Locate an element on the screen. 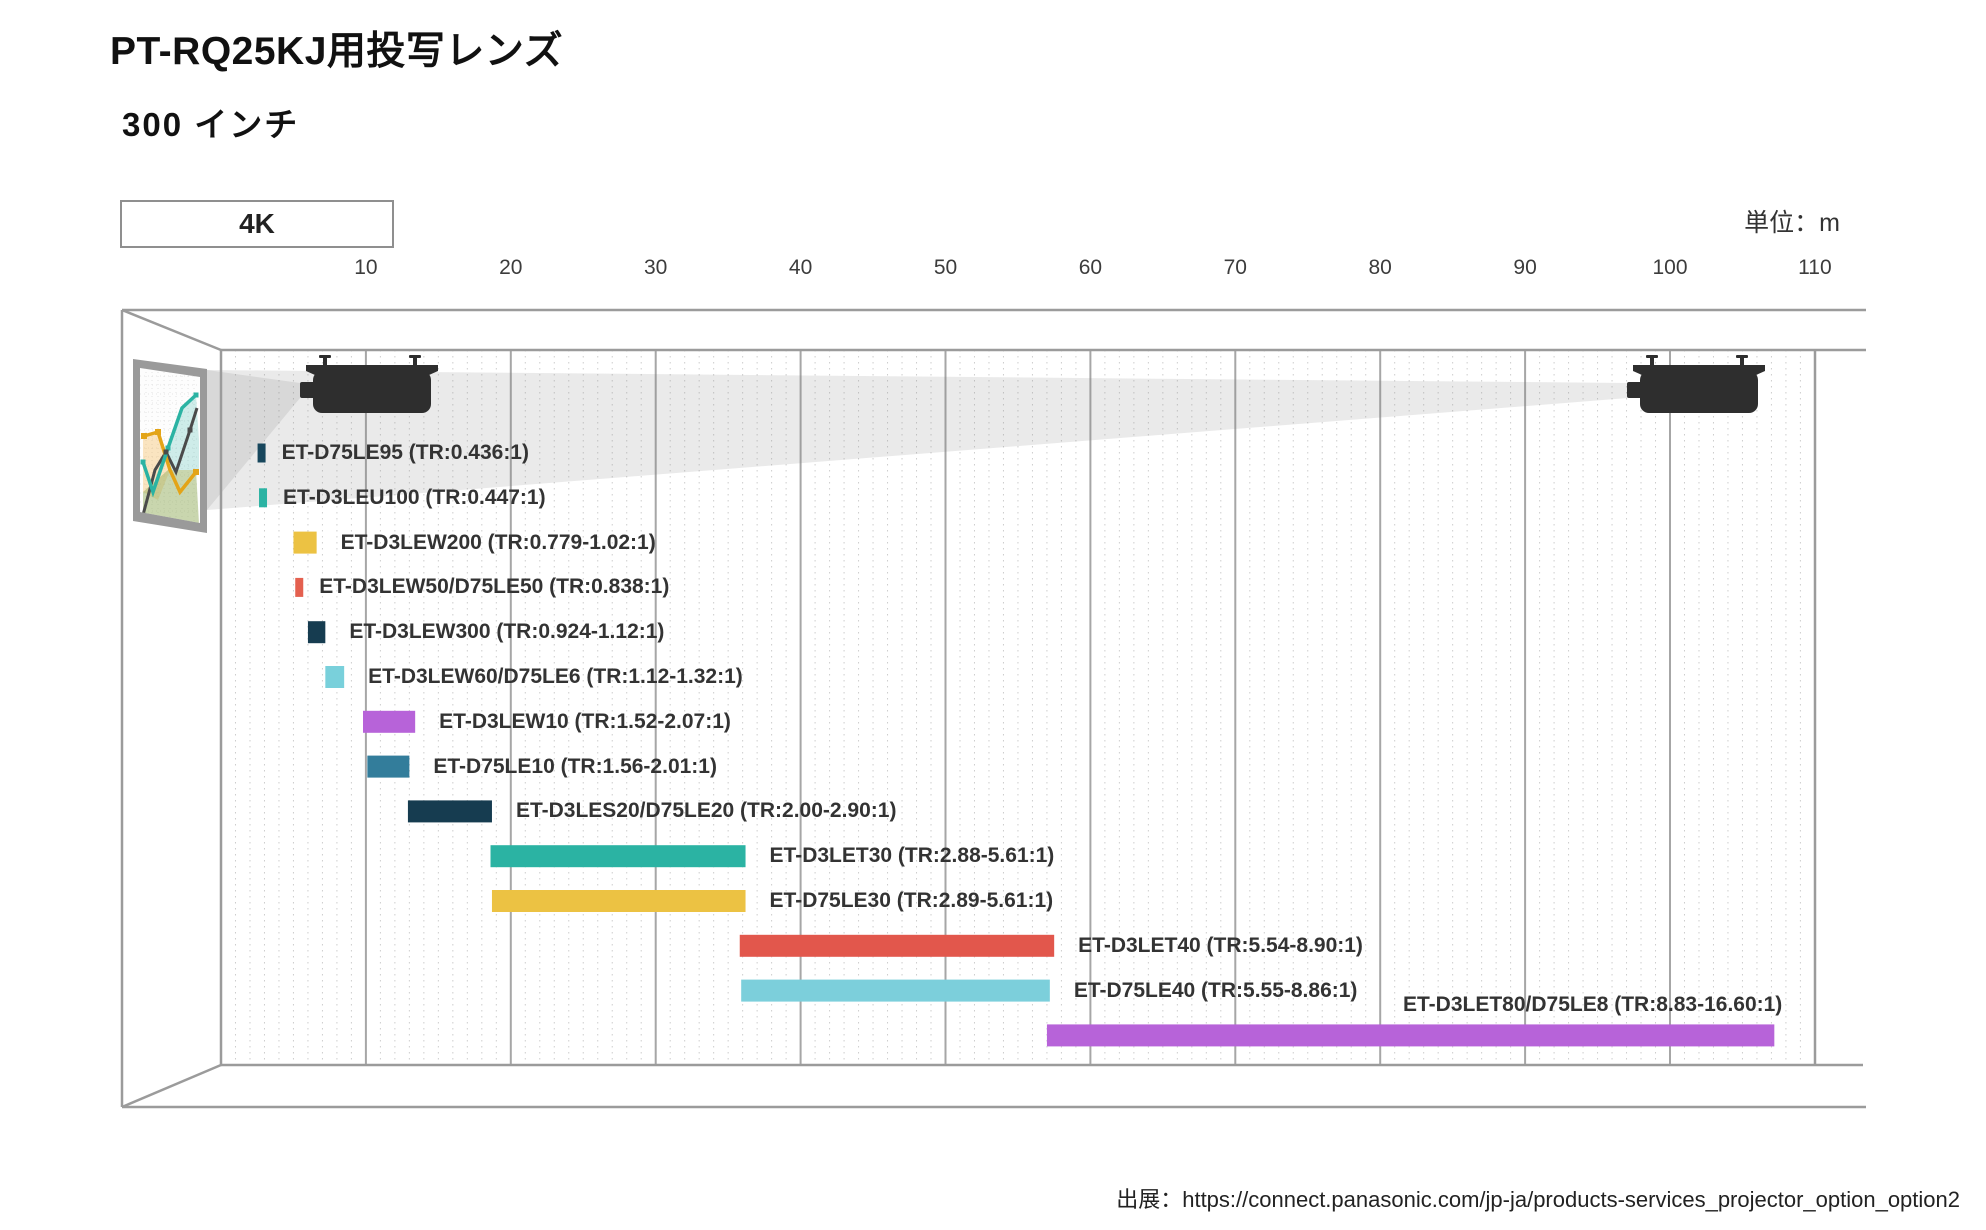 The width and height of the screenshot is (1986, 1230). axis-tick-90: 90 is located at coordinates (1525, 267).